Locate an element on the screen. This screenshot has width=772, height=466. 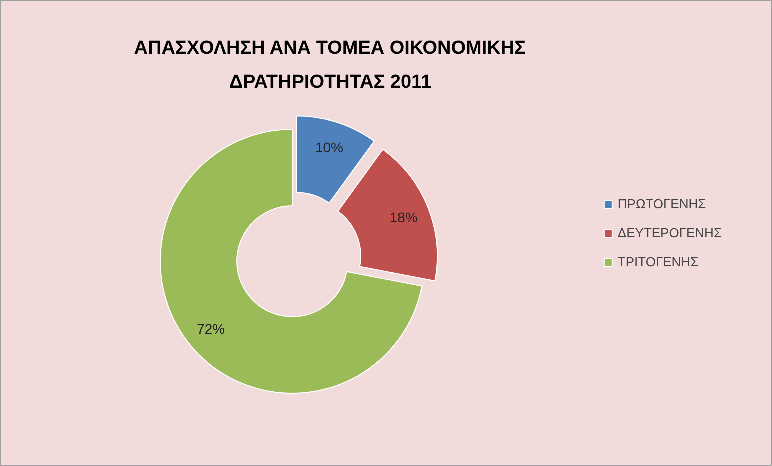
data-label: 72% is located at coordinates (211, 328).